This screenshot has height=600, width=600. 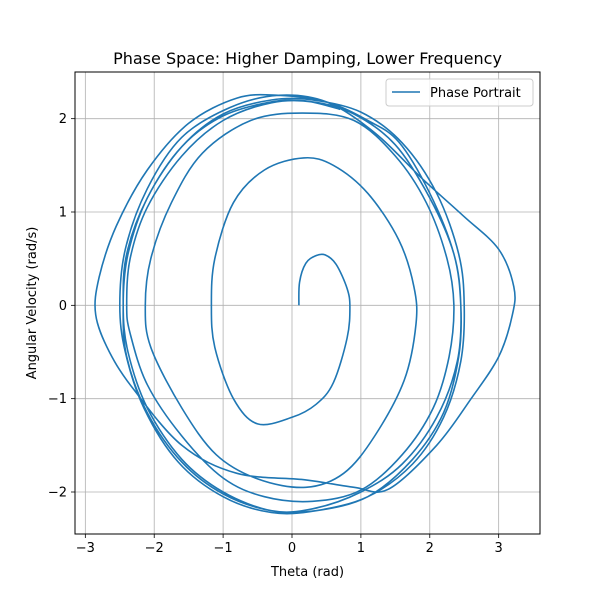 What do you see at coordinates (475, 93) in the screenshot?
I see `legend-label-phase-portrait: Phase Portrait` at bounding box center [475, 93].